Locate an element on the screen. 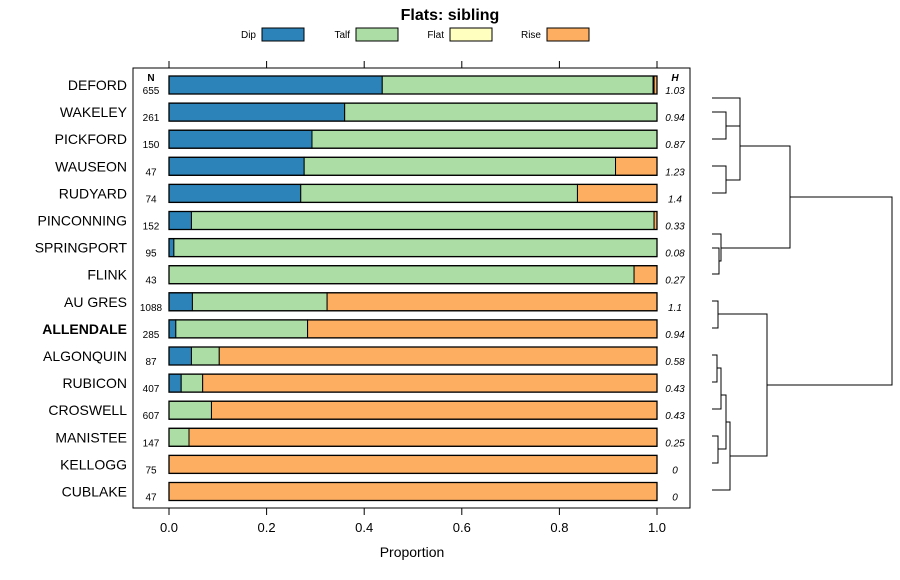  row-rudyard: RUDYARD 74 1.4 is located at coordinates (370, 194).